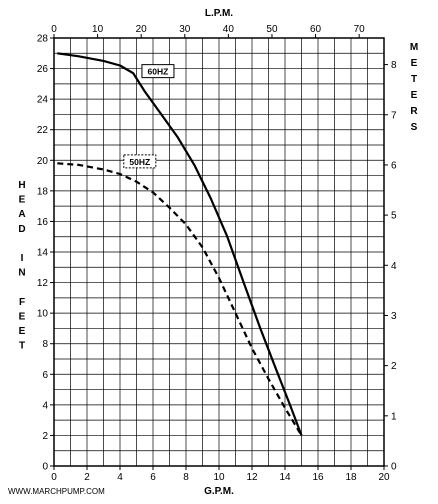 Image resolution: width=438 pixels, height=504 pixels. I want to click on x-top-tick-label: 70, so click(360, 29).